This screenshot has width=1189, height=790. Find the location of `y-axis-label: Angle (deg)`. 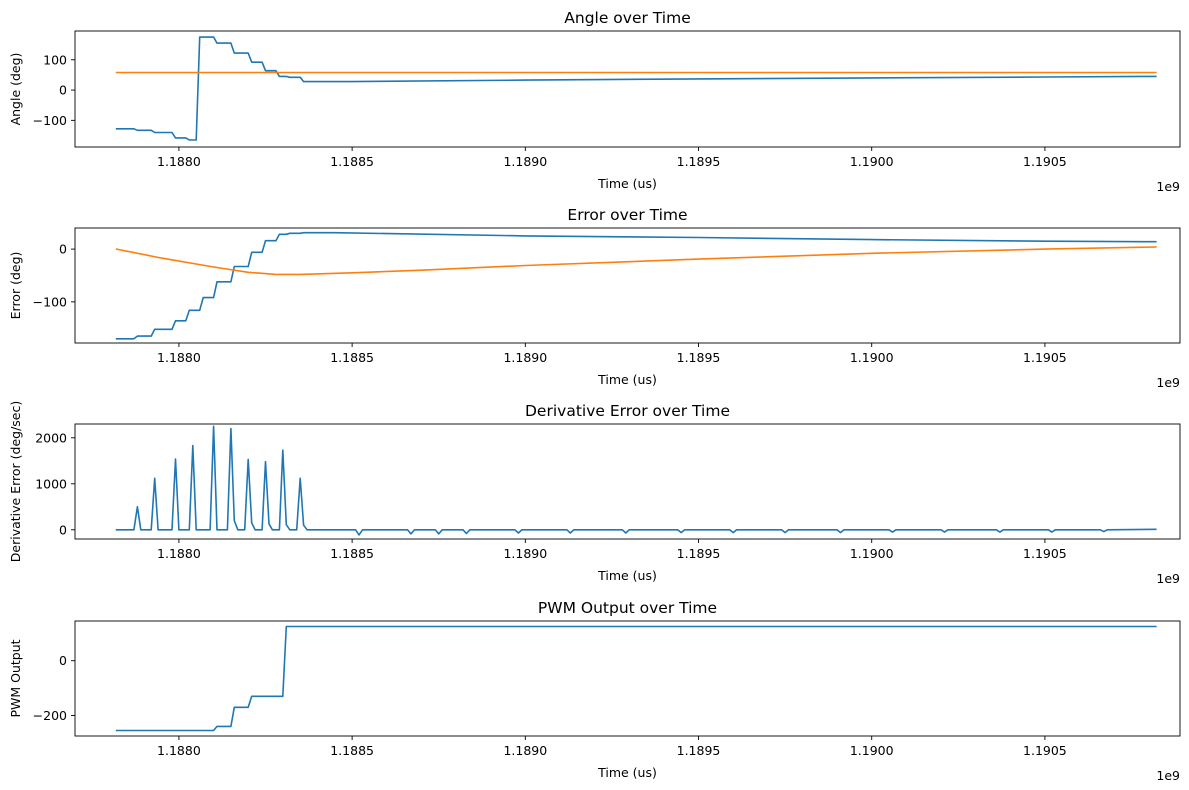

y-axis-label: Angle (deg) is located at coordinates (15, 89).